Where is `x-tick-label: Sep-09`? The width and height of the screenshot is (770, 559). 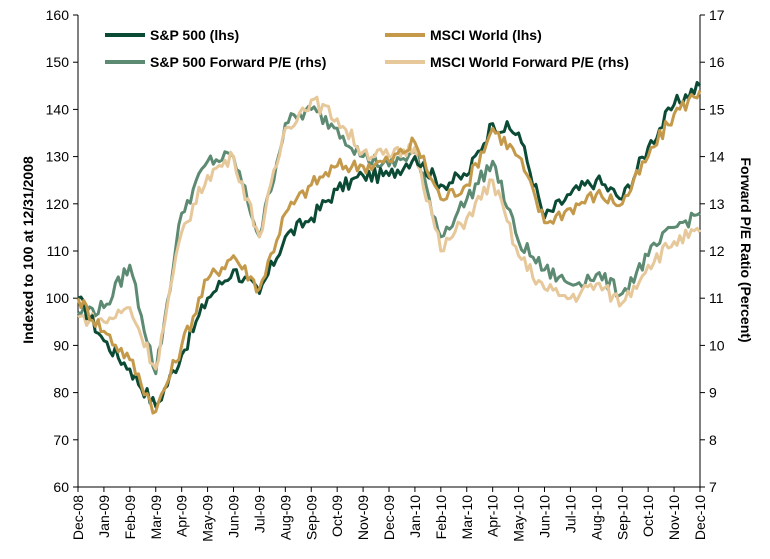
x-tick-label: Sep-09 is located at coordinates (311, 517).